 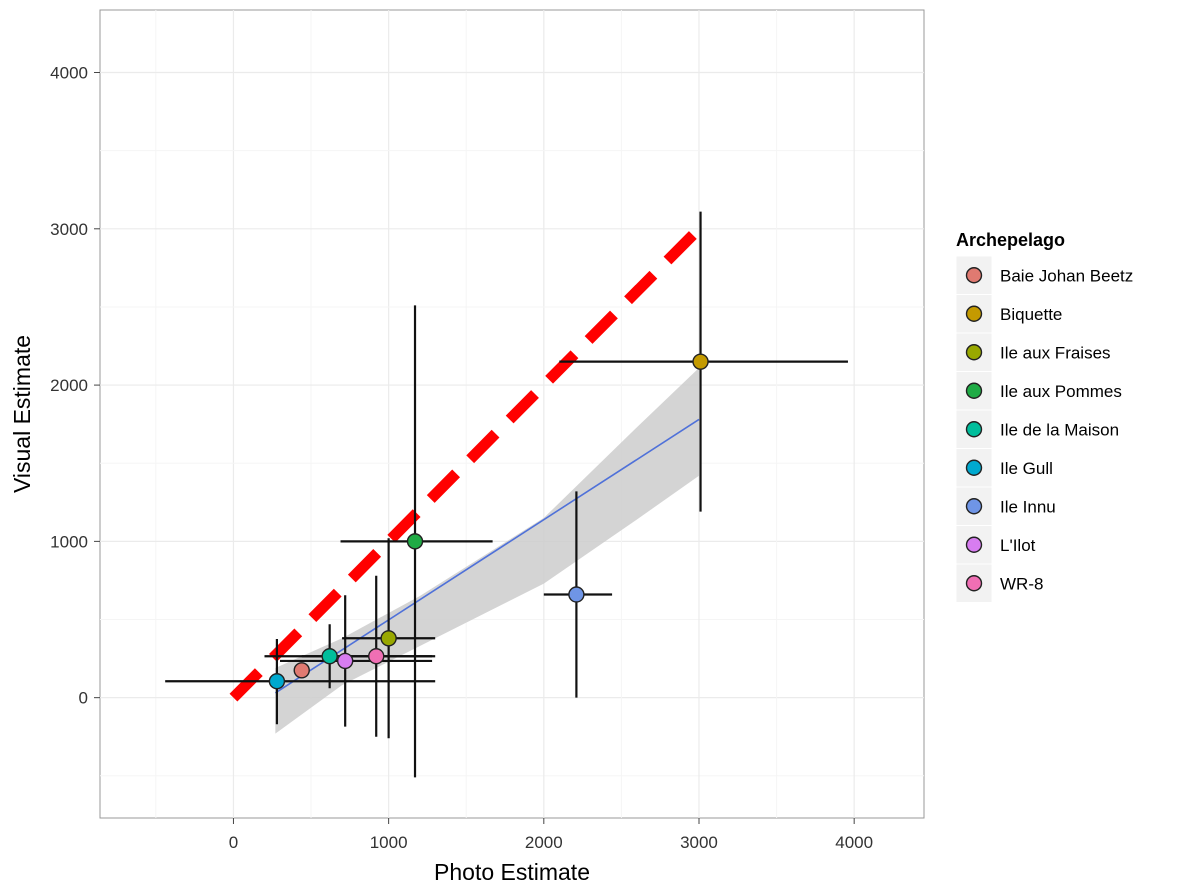 What do you see at coordinates (854, 842) in the screenshot?
I see `x-tick-label: 4000` at bounding box center [854, 842].